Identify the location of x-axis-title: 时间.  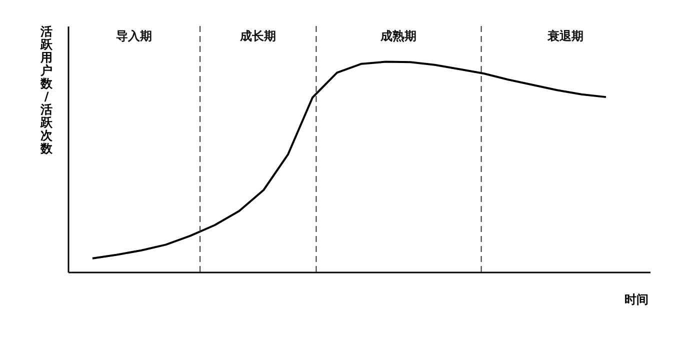
(636, 299).